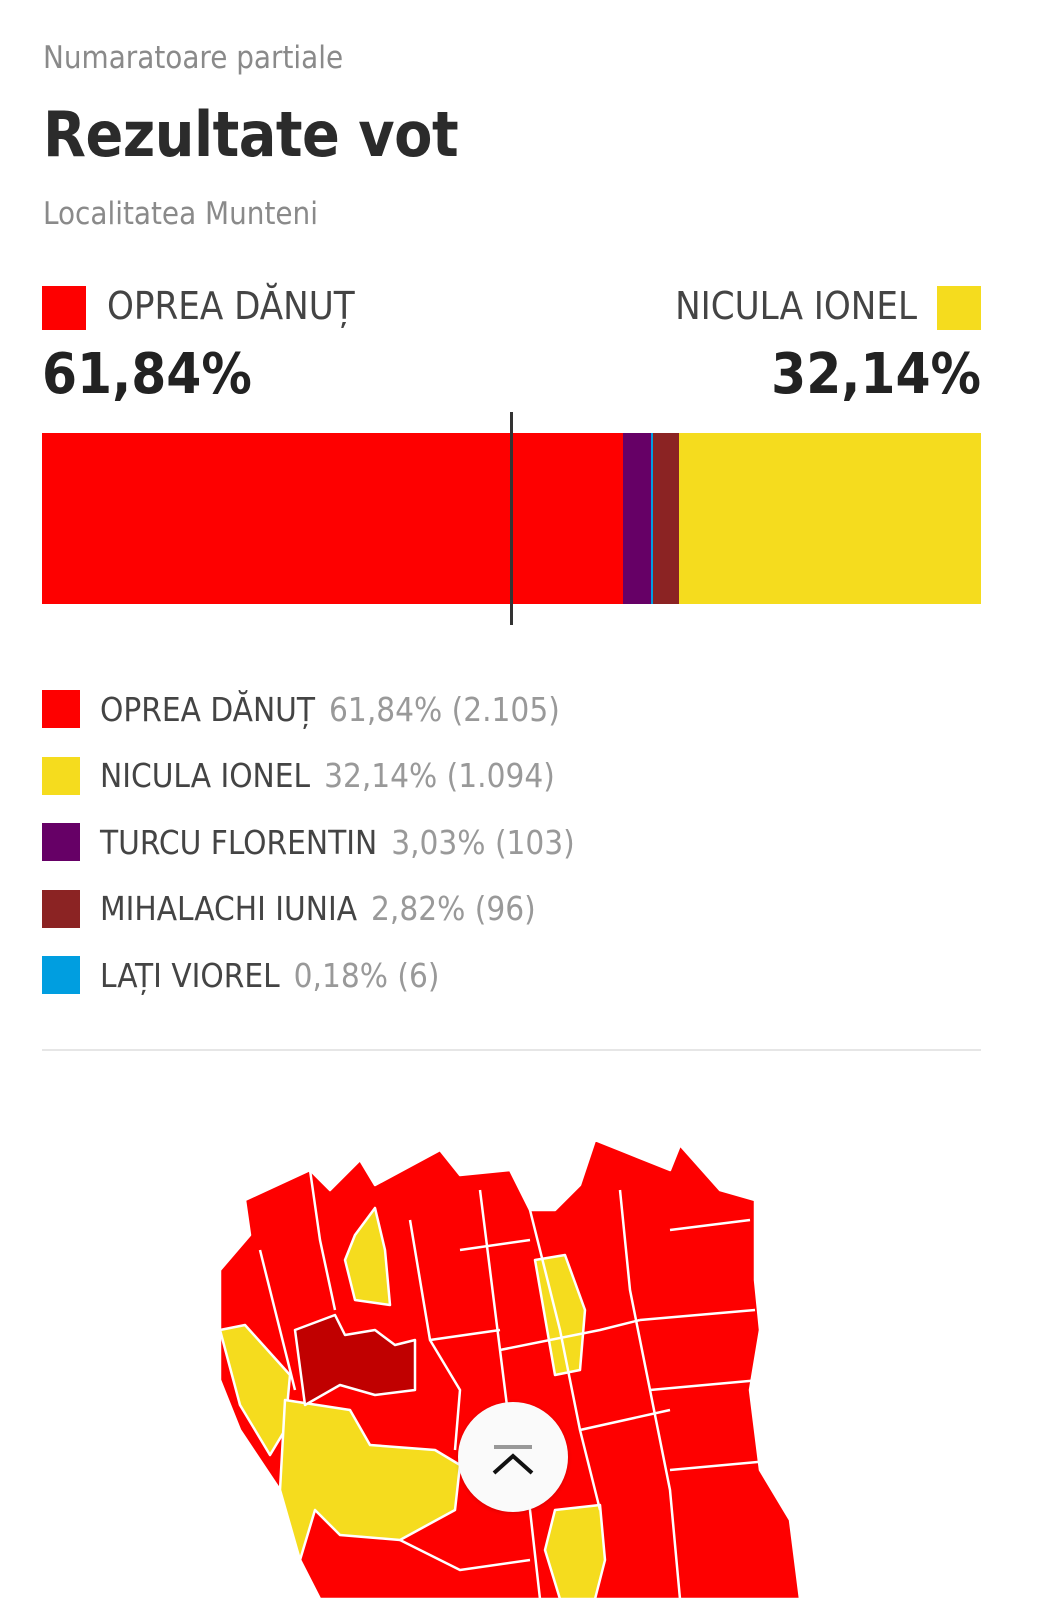 This screenshot has width=1044, height=1599. I want to click on legend-name: OPREA DĂNUȚ, so click(208, 709).